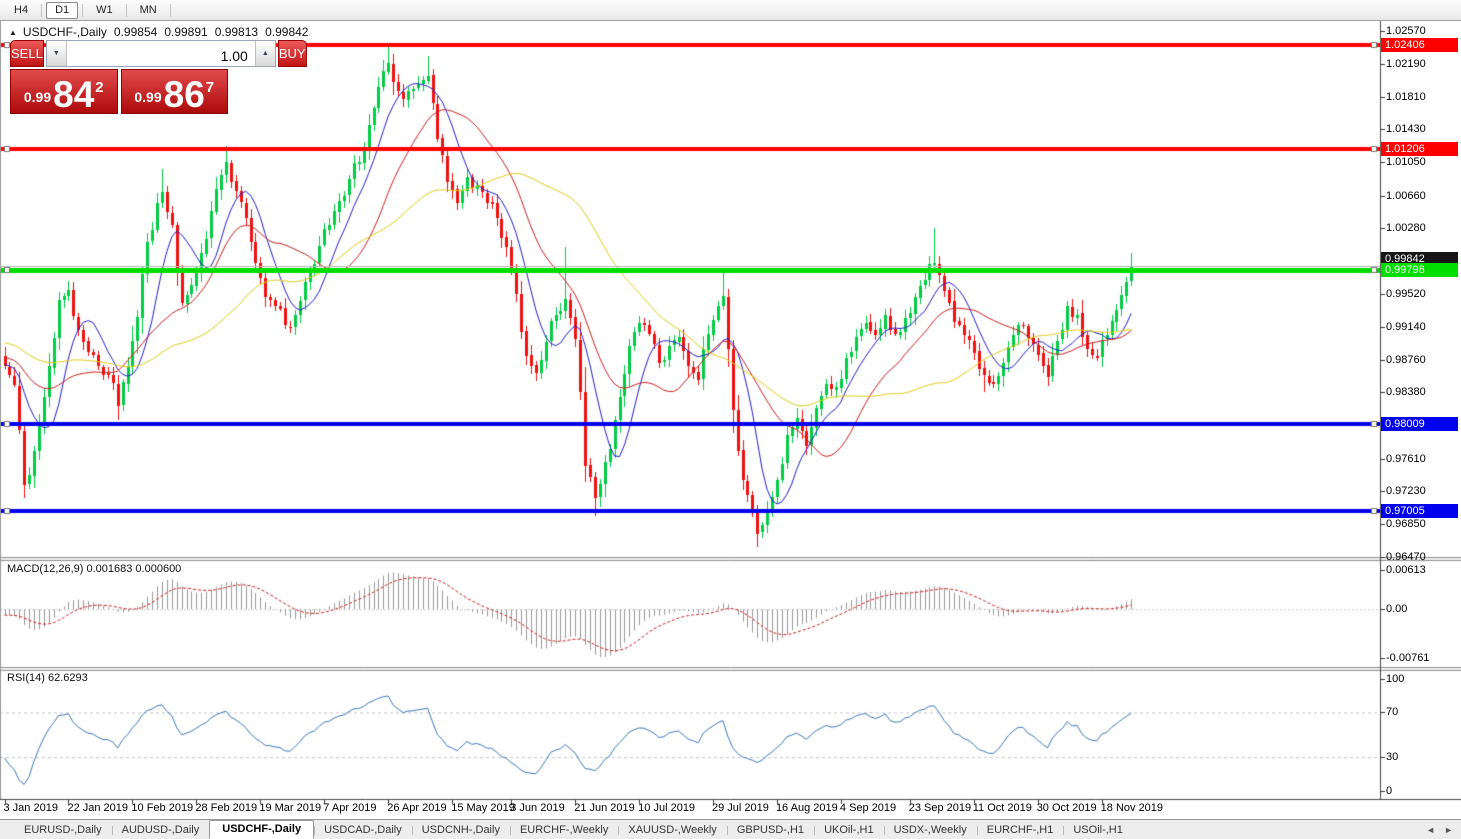  What do you see at coordinates (363, 830) in the screenshot?
I see `chart-tab-usdcad-daily: USDCAD-,Daily` at bounding box center [363, 830].